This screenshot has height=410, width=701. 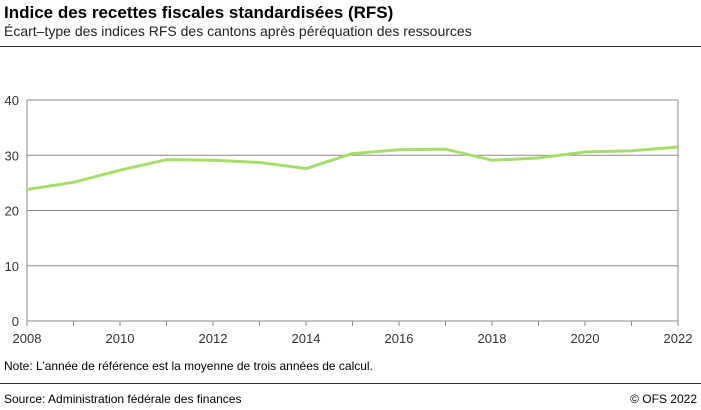 I want to click on x-tick-label: 2014, so click(x=306, y=338).